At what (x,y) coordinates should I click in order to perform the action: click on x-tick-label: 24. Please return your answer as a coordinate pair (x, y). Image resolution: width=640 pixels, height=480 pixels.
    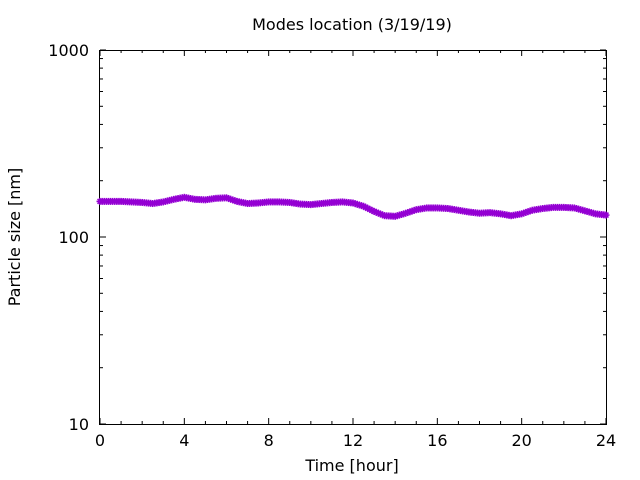
    Looking at the image, I should click on (606, 440).